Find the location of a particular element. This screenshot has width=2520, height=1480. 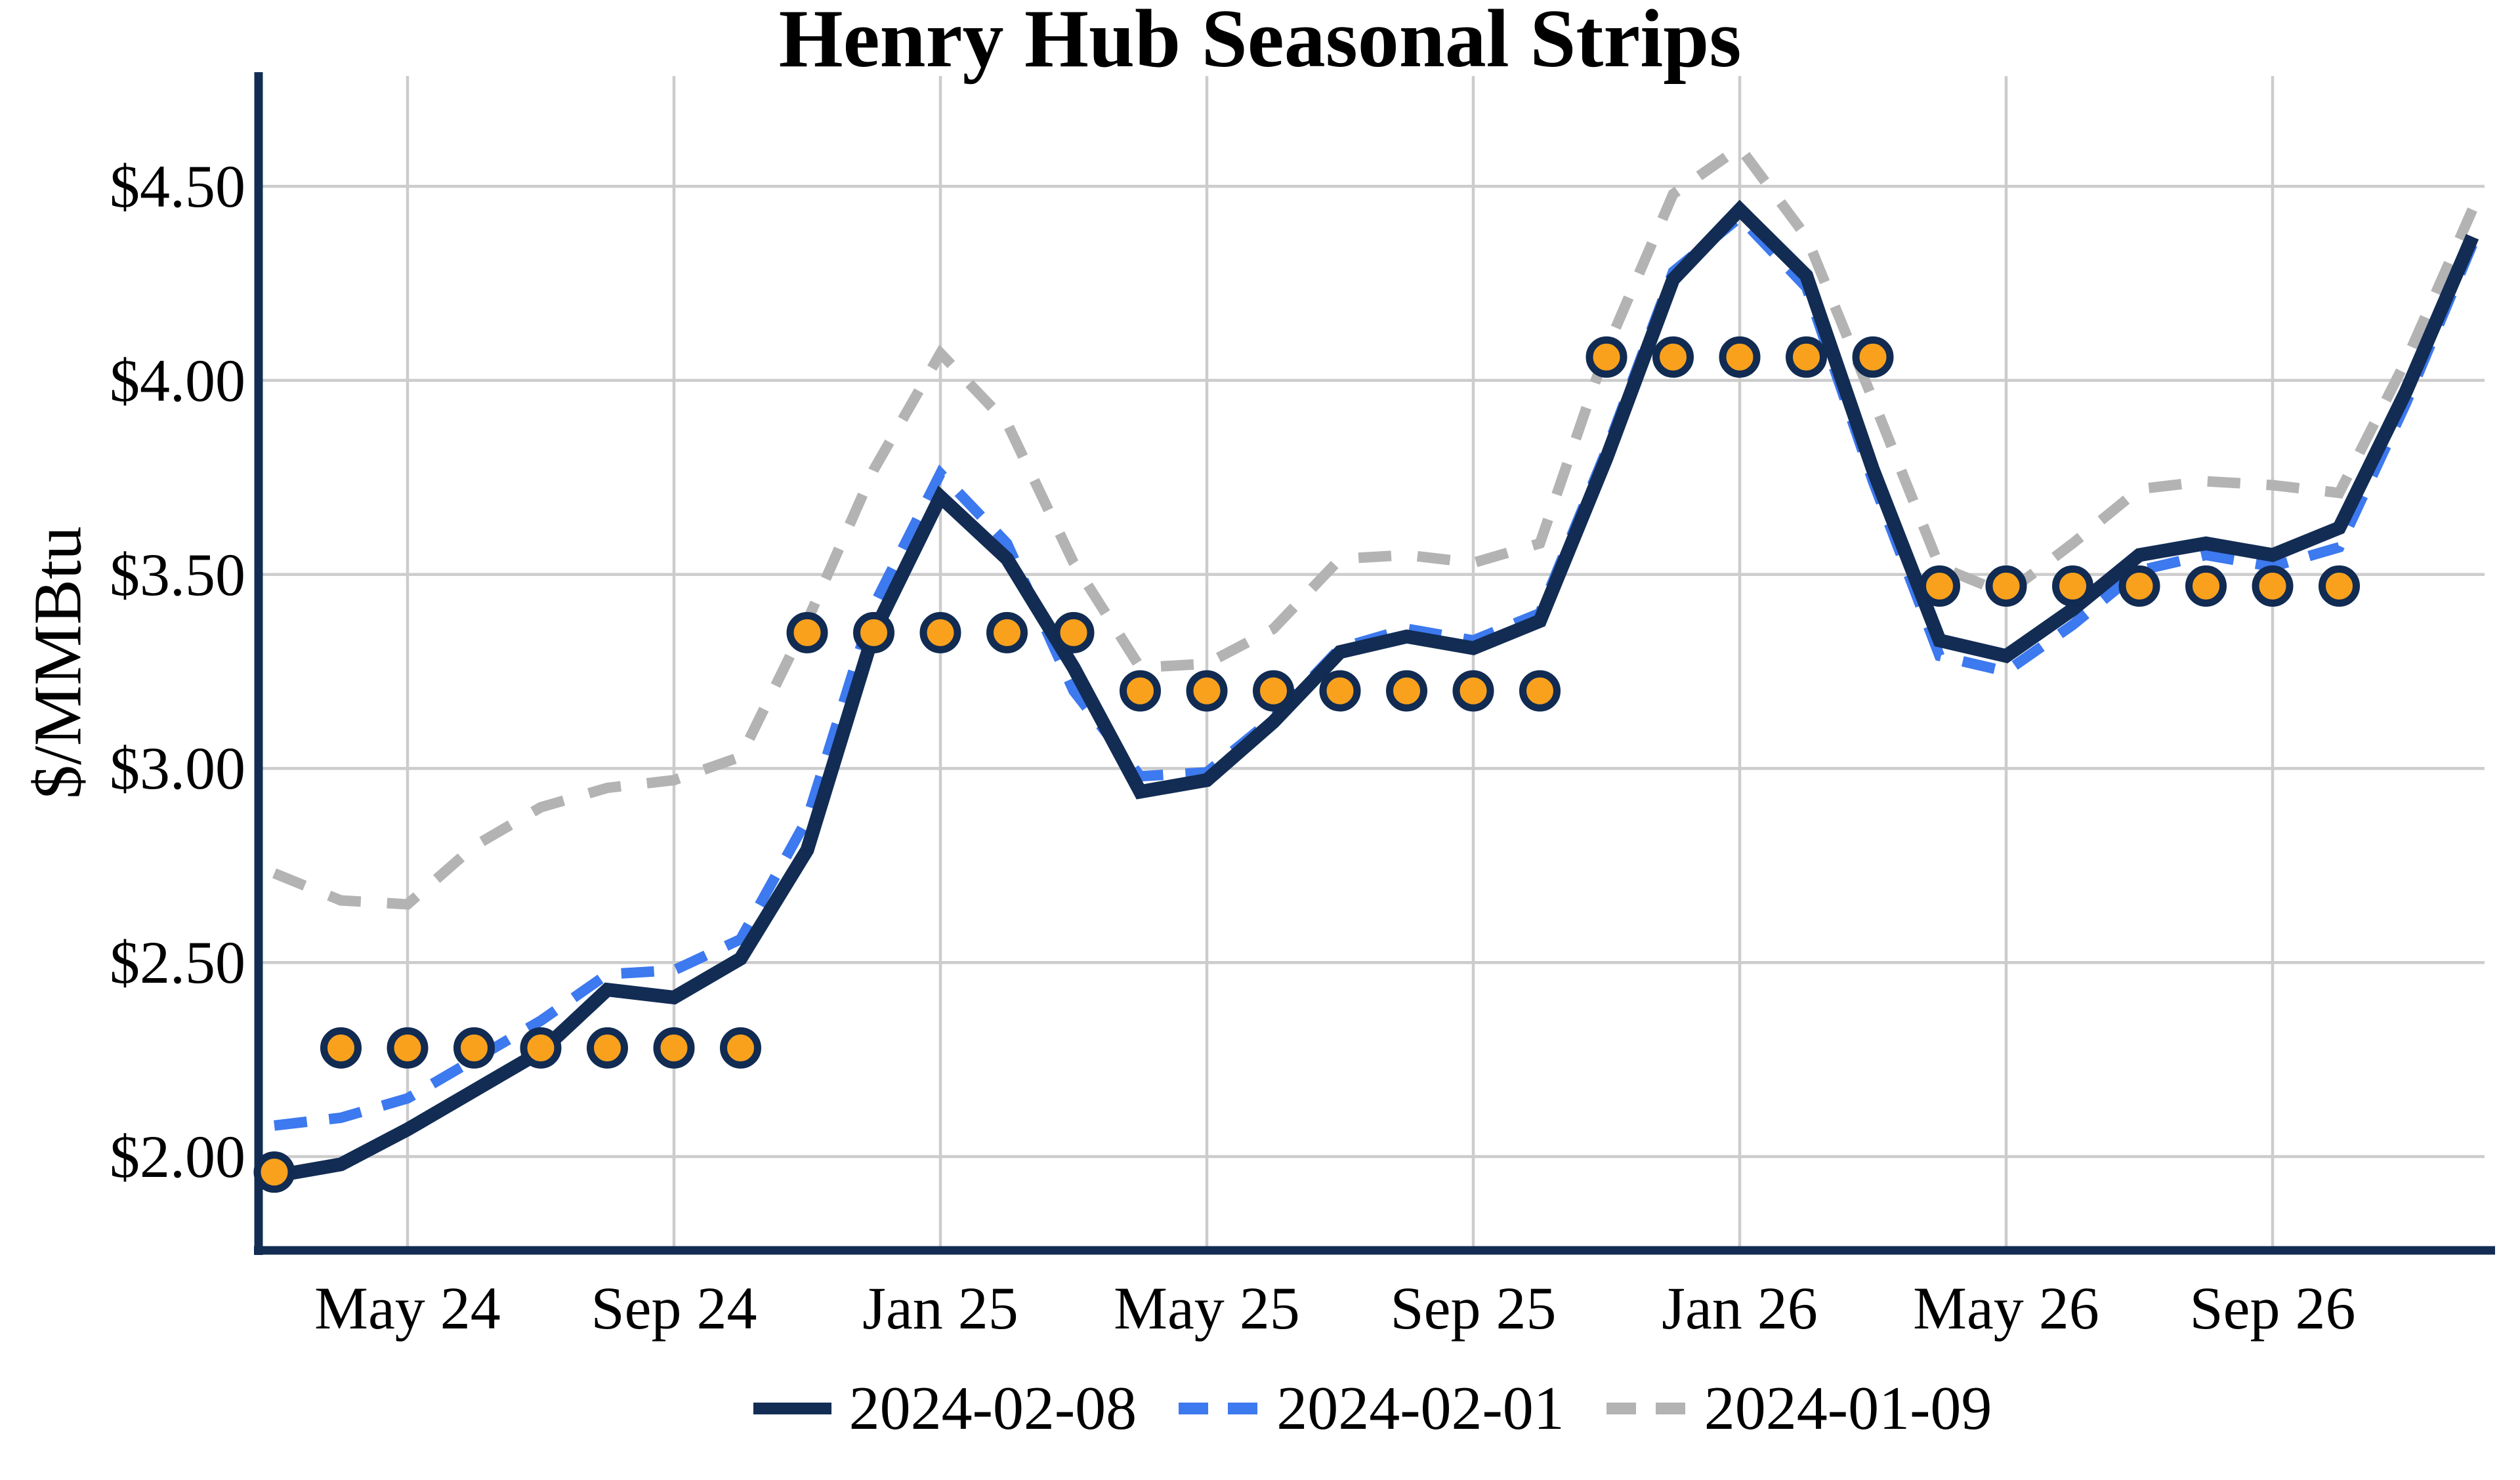

x-tick-label: May 26 is located at coordinates (2006, 1308).